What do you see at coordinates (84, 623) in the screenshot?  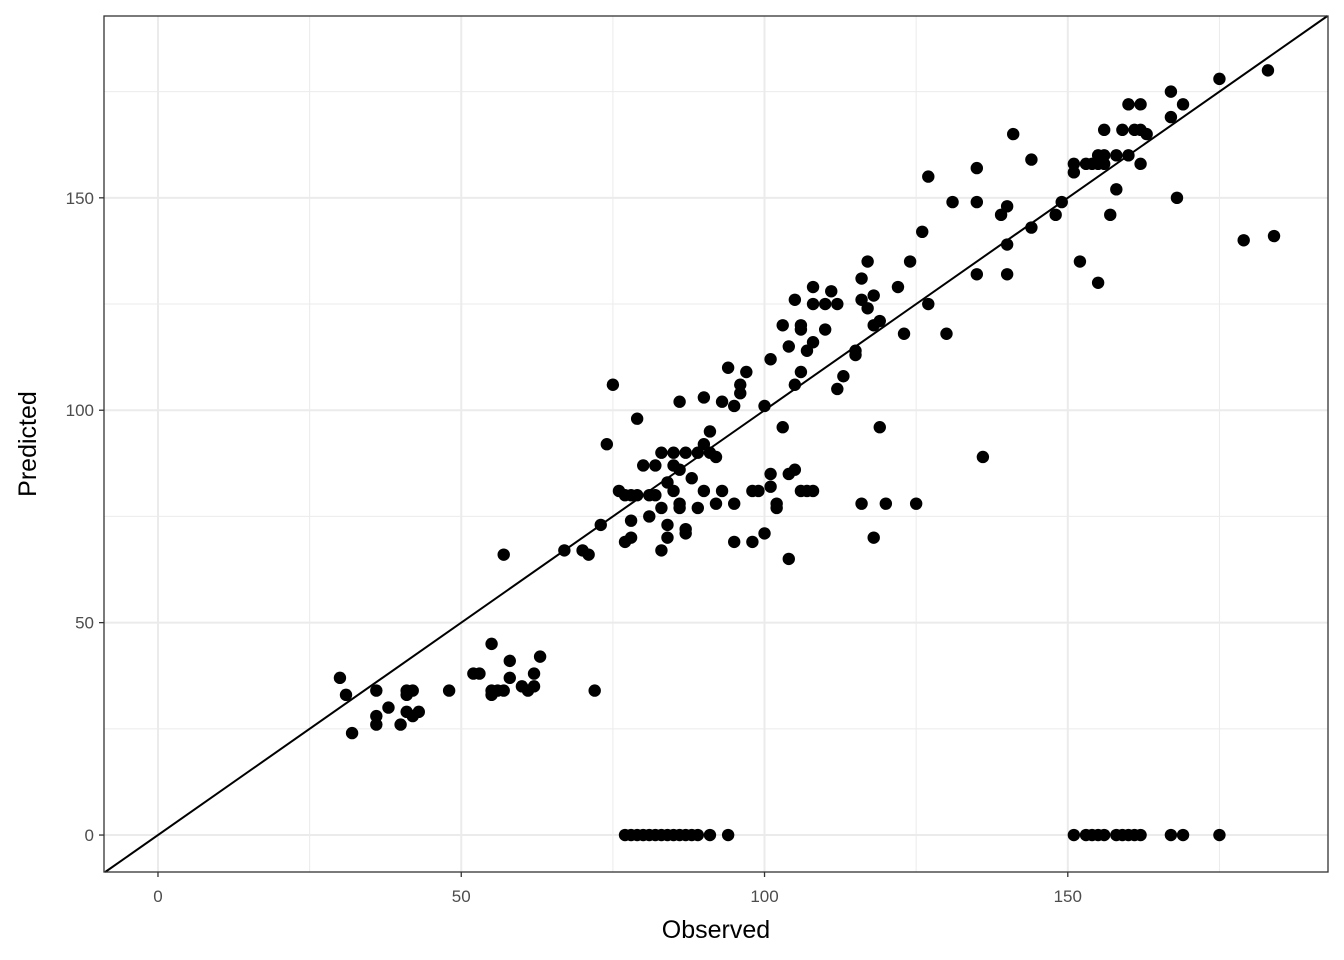 I see `y-tick-label: 50` at bounding box center [84, 623].